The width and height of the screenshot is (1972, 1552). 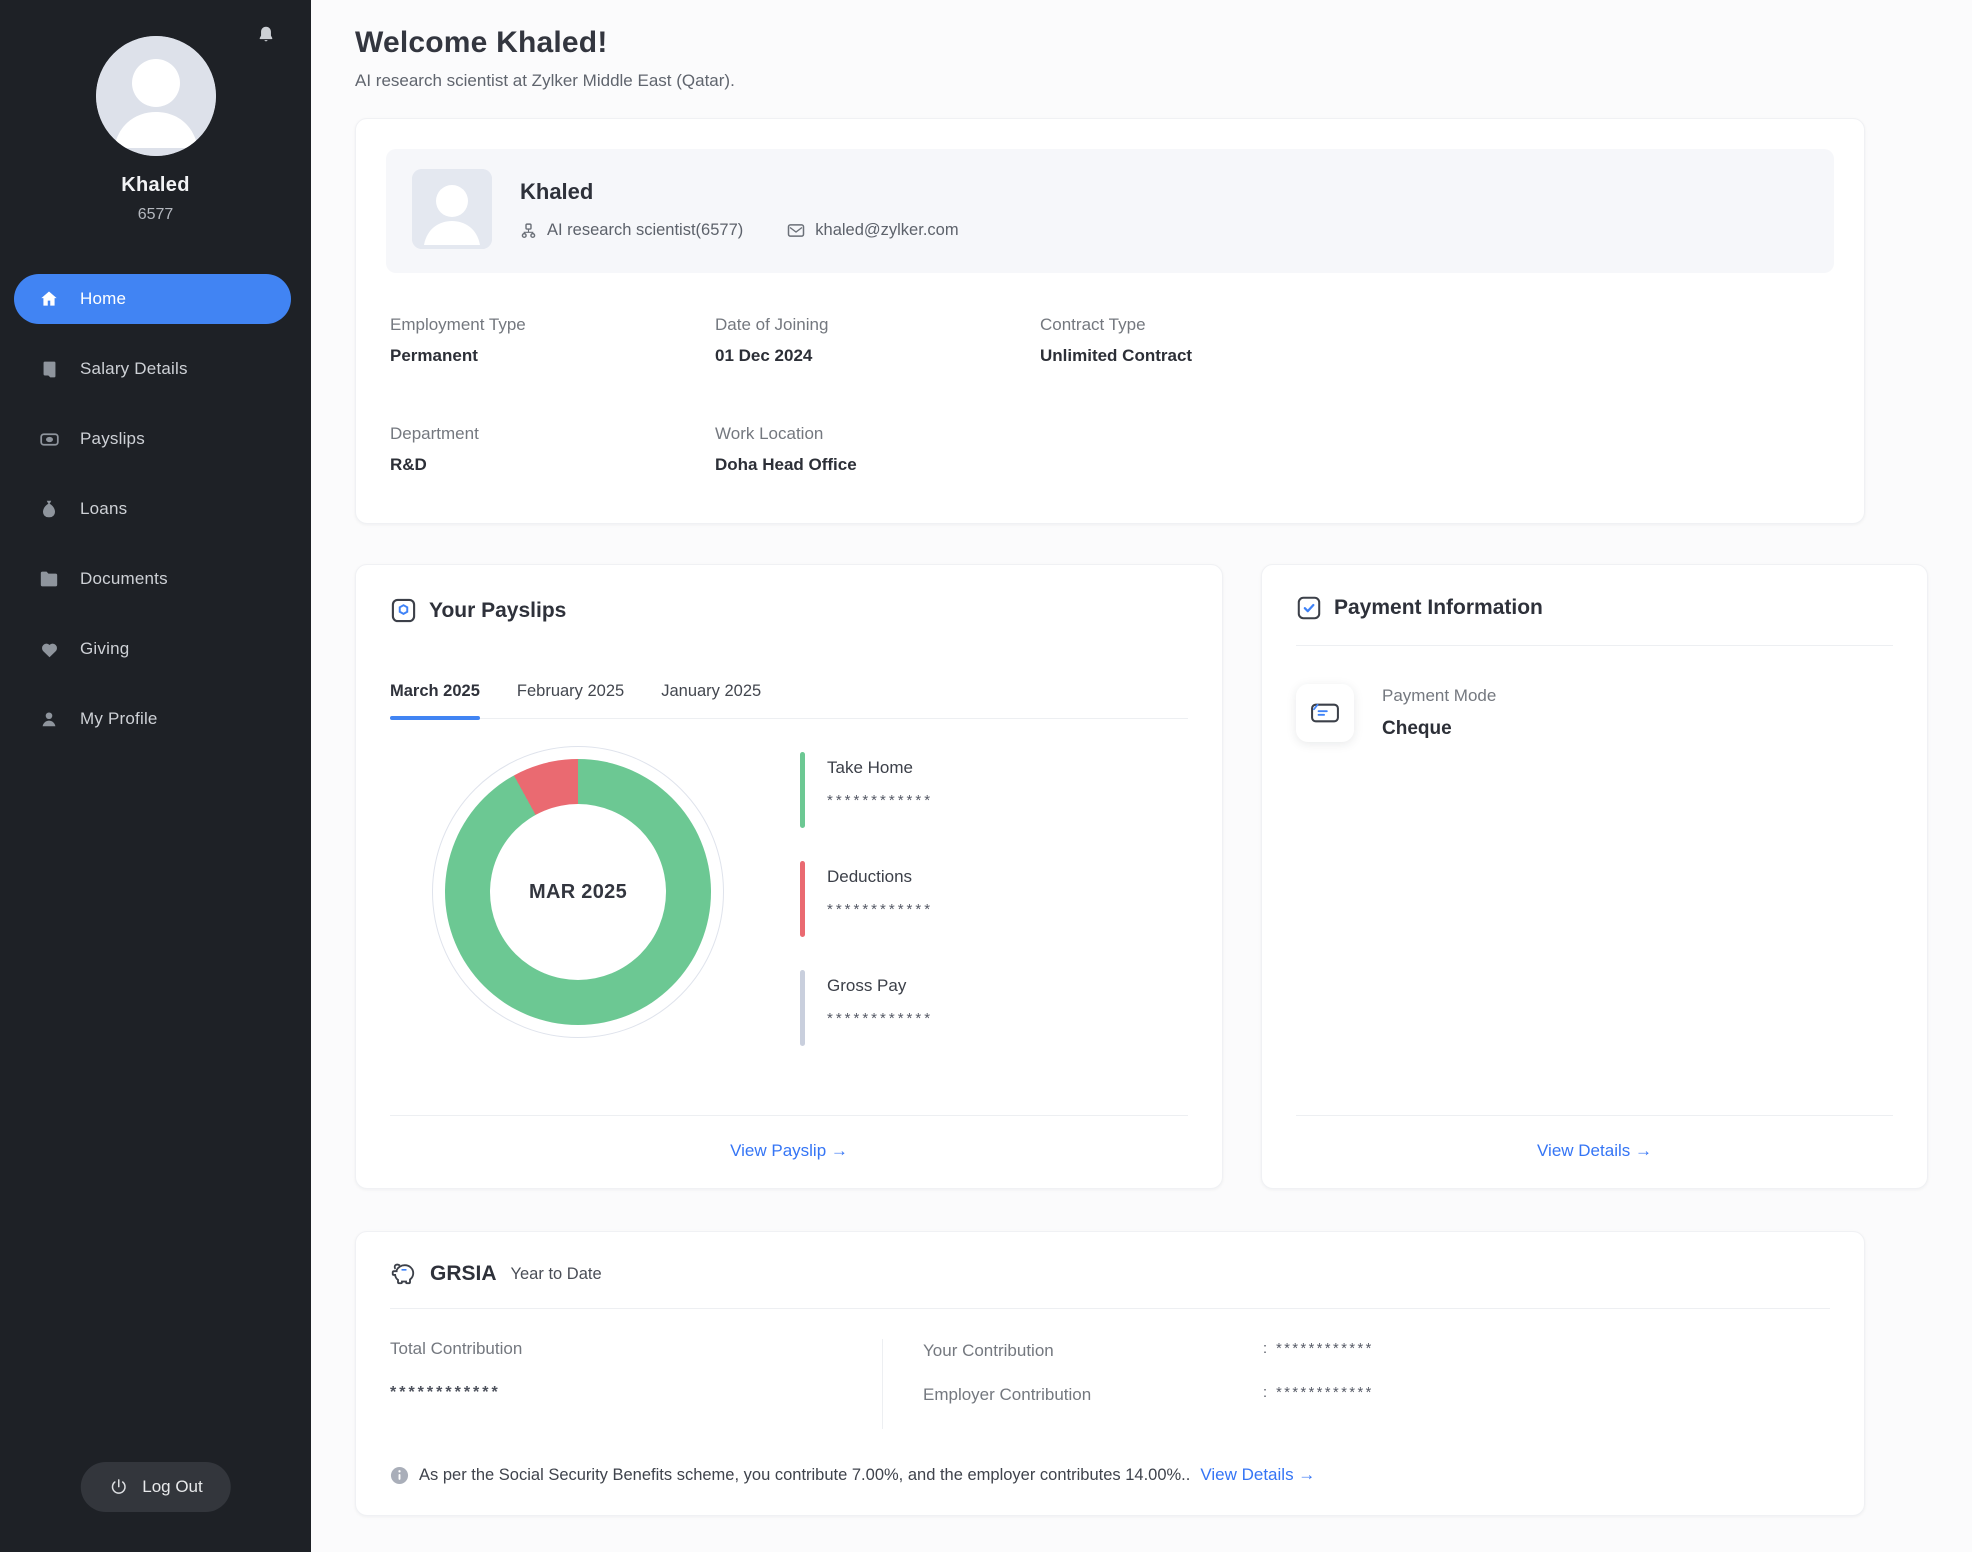 I want to click on sidebar-item-label: Loans, so click(x=104, y=508).